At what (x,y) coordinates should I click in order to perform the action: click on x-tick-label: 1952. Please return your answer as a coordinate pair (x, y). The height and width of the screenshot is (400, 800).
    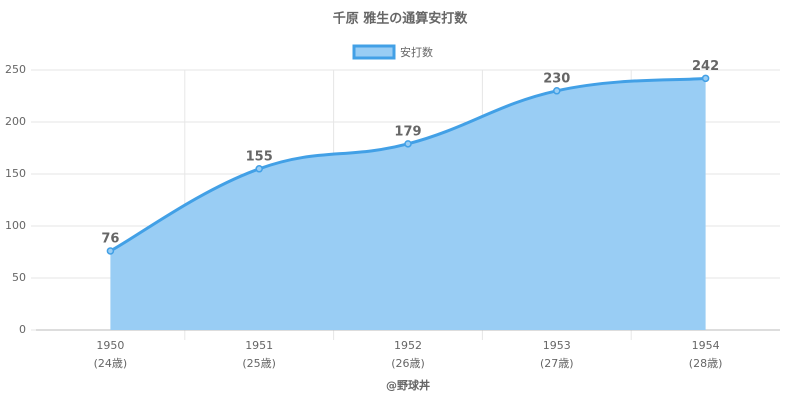
    Looking at the image, I should click on (408, 345).